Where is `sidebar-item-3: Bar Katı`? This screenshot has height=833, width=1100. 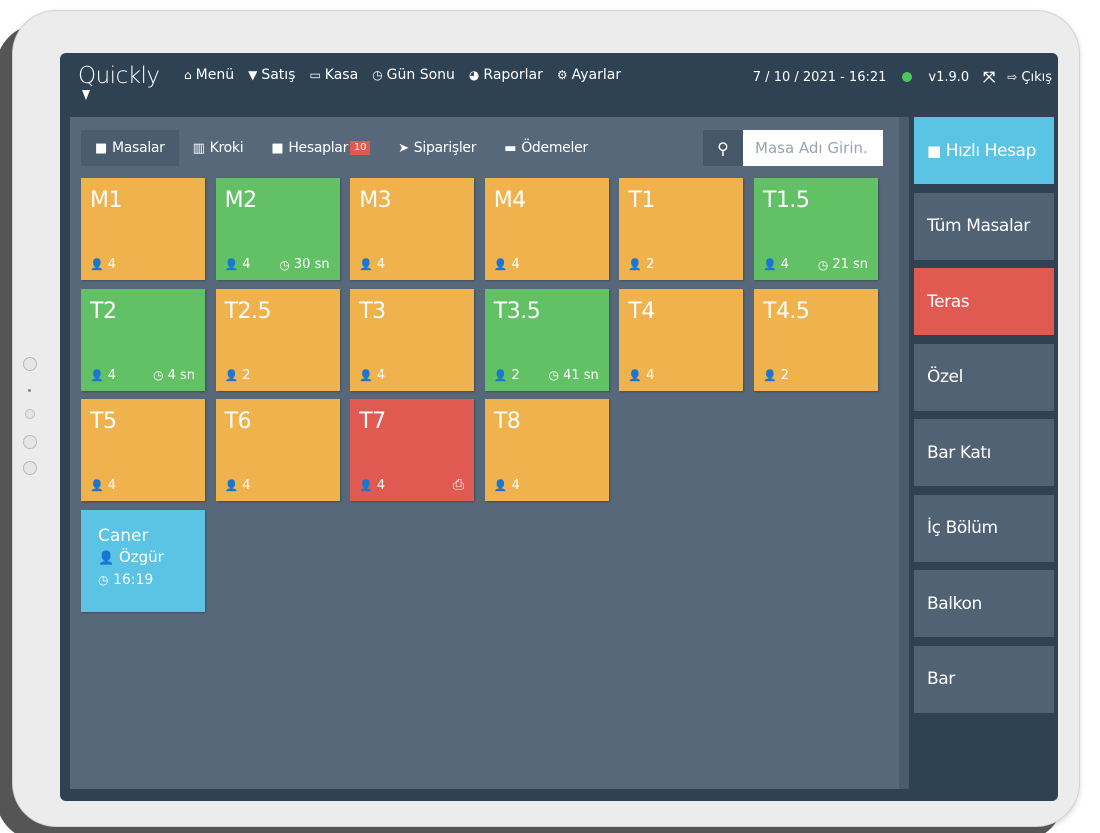 sidebar-item-3: Bar Katı is located at coordinates (984, 452).